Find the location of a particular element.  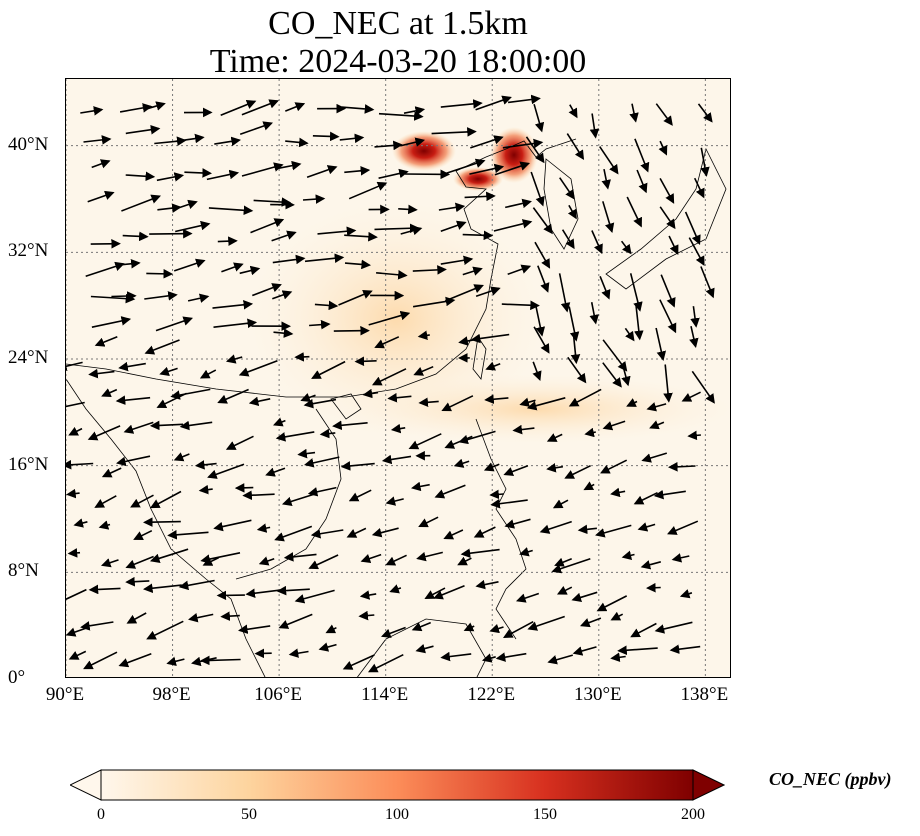

y-tick-label: 0° is located at coordinates (17, 677).